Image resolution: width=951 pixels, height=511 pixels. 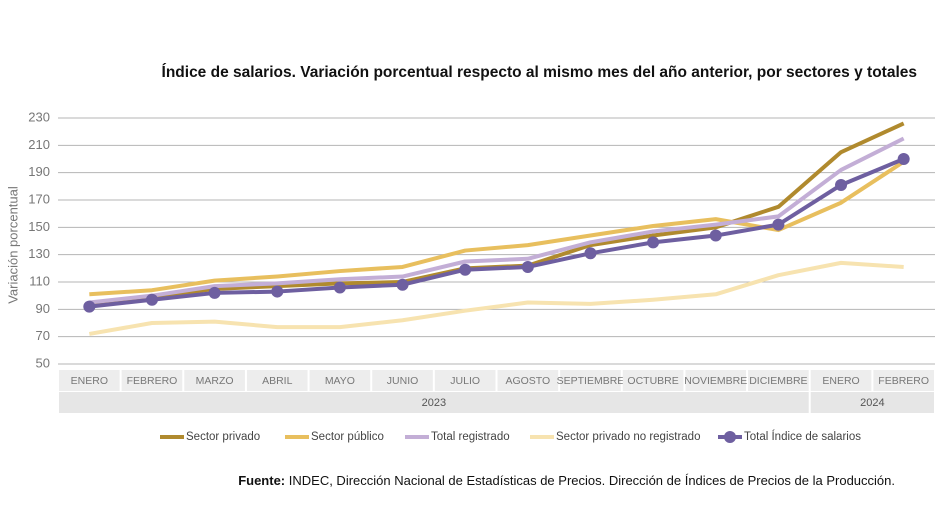 I want to click on x-tick-label: MARZO, so click(x=215, y=381).